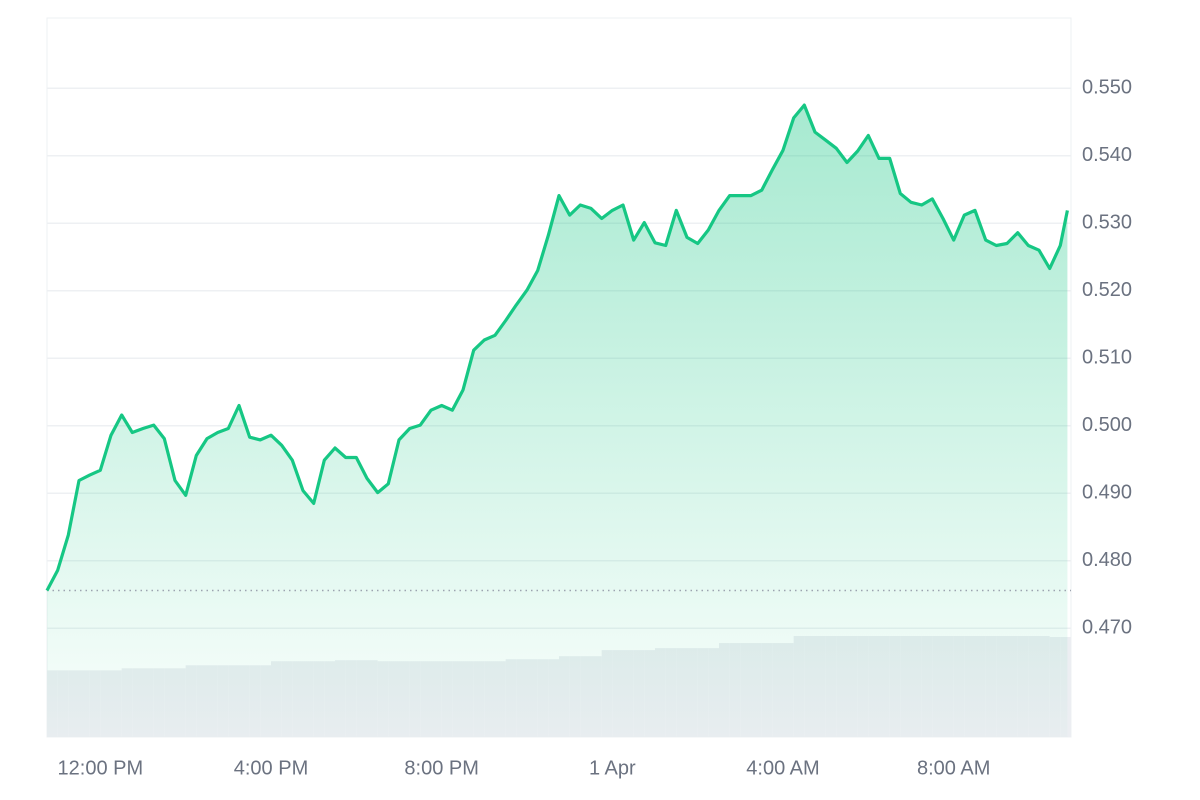 This screenshot has height=800, width=1200. I want to click on x-tick-label: 8:00 AM, so click(953, 768).